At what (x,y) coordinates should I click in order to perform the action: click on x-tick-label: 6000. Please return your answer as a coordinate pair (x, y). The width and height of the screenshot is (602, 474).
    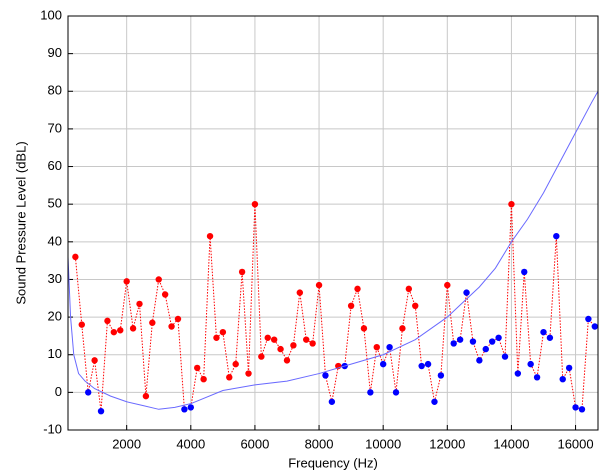
    Looking at the image, I should click on (254, 443).